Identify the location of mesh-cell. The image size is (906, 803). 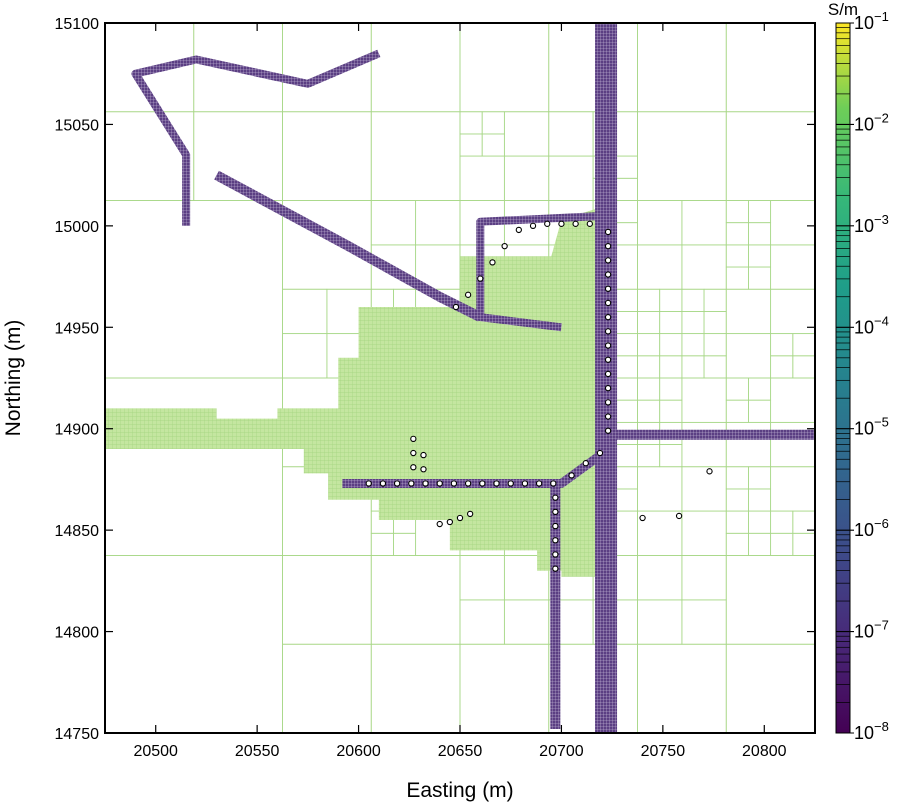
(770, 688).